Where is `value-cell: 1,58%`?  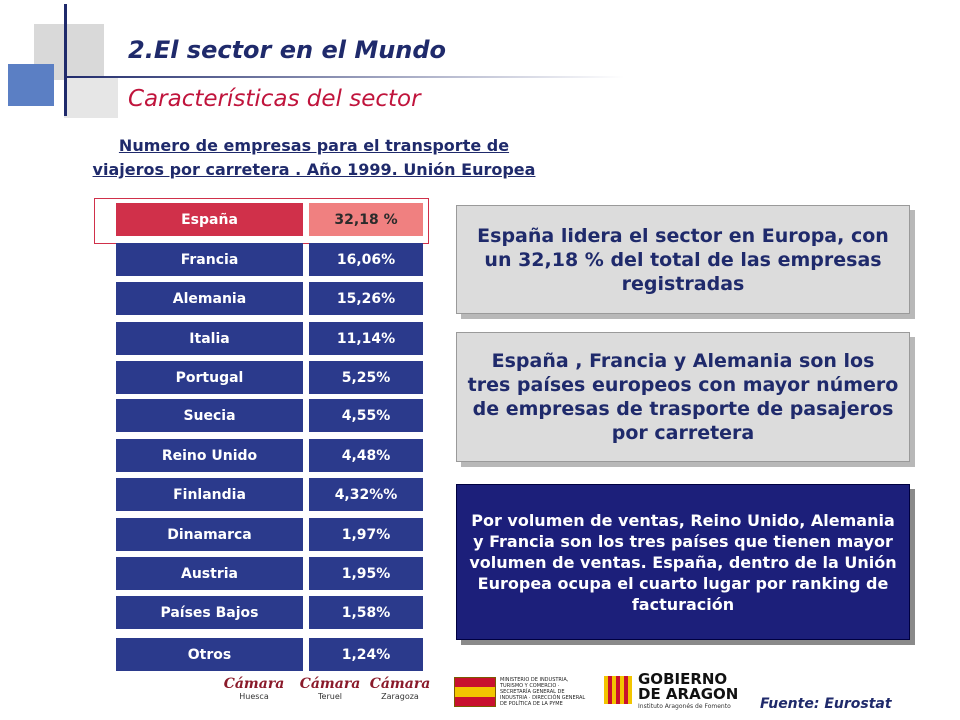 value-cell: 1,58% is located at coordinates (366, 612).